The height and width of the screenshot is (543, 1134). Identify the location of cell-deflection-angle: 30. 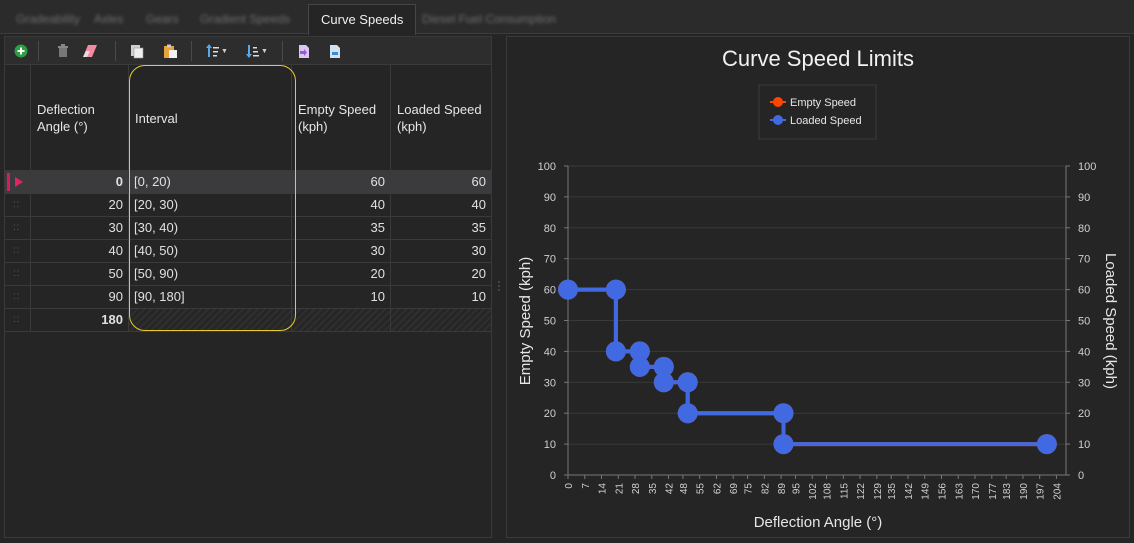
(80, 228).